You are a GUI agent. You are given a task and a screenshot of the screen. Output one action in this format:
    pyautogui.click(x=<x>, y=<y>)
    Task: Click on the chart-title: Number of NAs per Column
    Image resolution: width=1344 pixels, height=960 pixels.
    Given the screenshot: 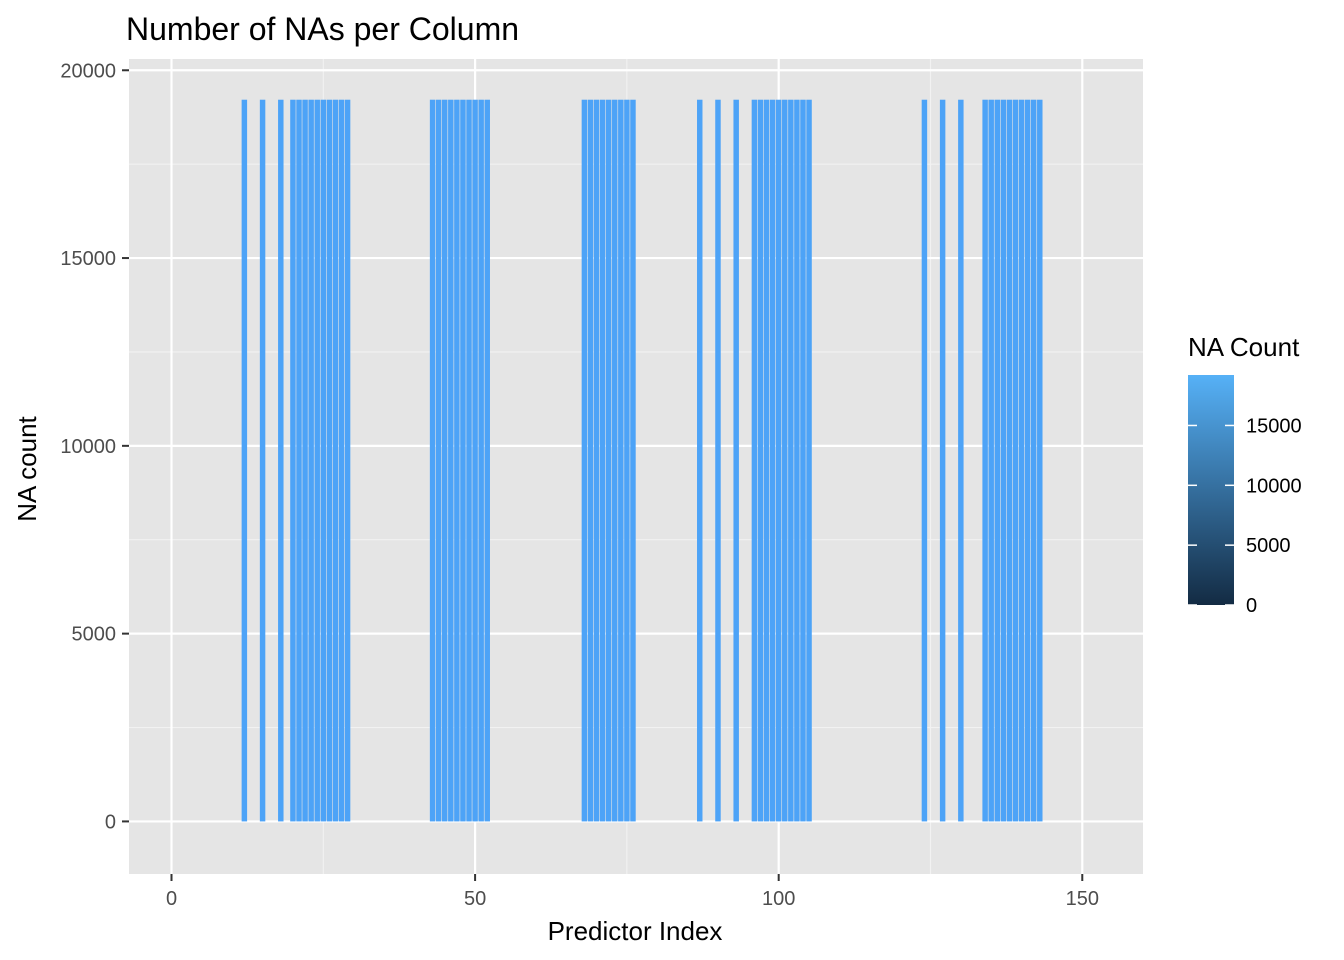 What is the action you would take?
    pyautogui.click(x=322, y=29)
    